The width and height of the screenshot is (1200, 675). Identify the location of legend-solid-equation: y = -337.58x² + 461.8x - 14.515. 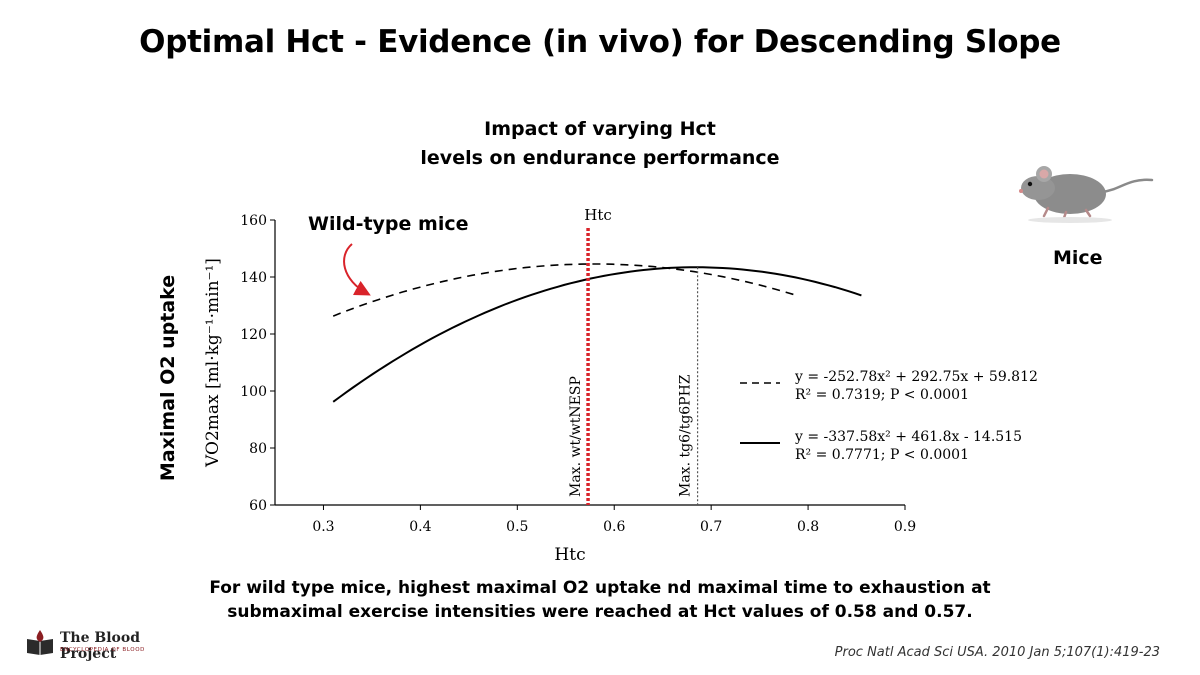
(908, 437).